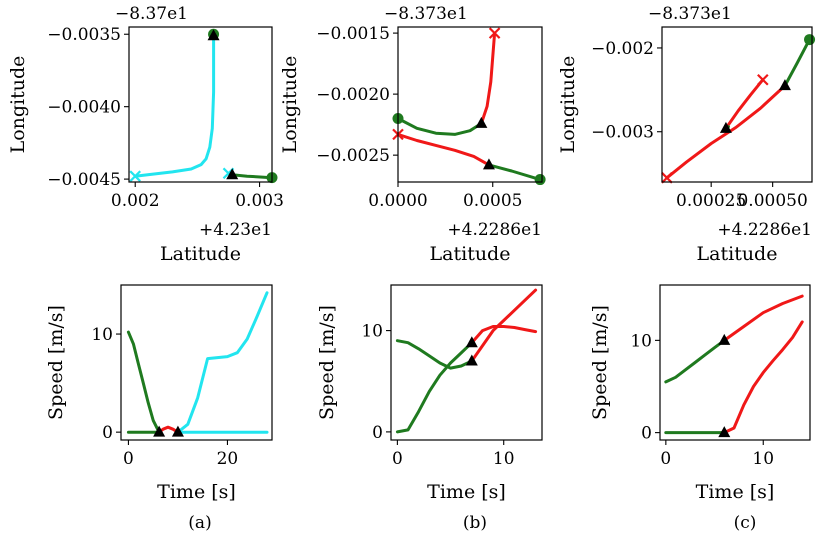 This screenshot has height=537, width=830. I want to click on x-tick-label-b_pos-1: 0.0005, so click(492, 201).